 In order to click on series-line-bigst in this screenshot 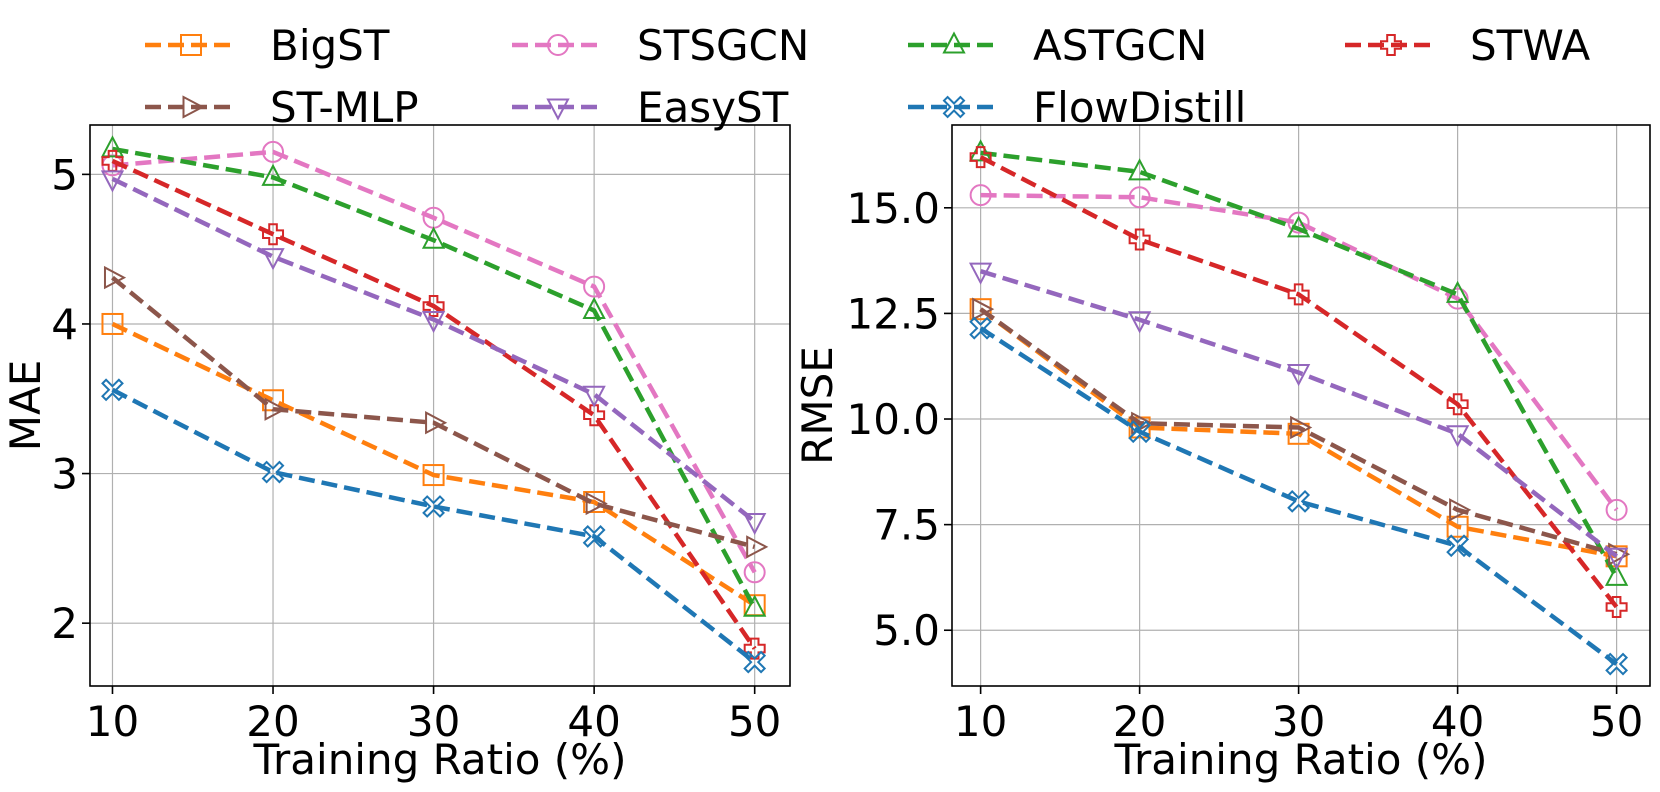, I will do `click(433, 464)`.